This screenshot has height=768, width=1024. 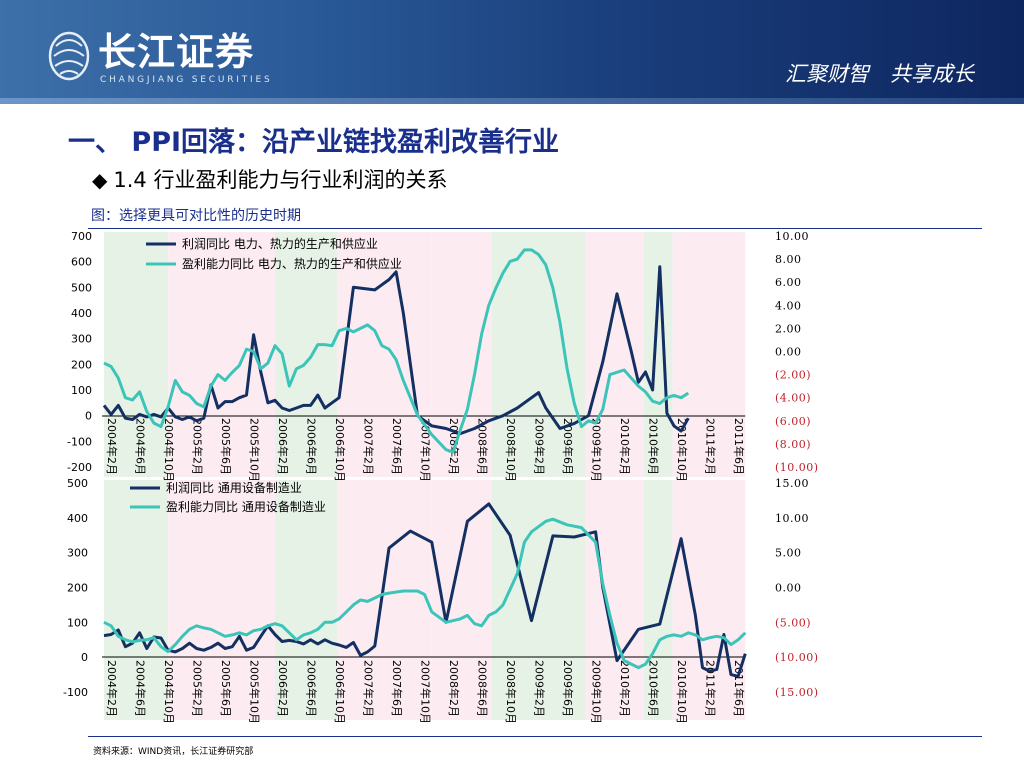 What do you see at coordinates (788, 553) in the screenshot?
I see `right-y-tick-label: 5.00` at bounding box center [788, 553].